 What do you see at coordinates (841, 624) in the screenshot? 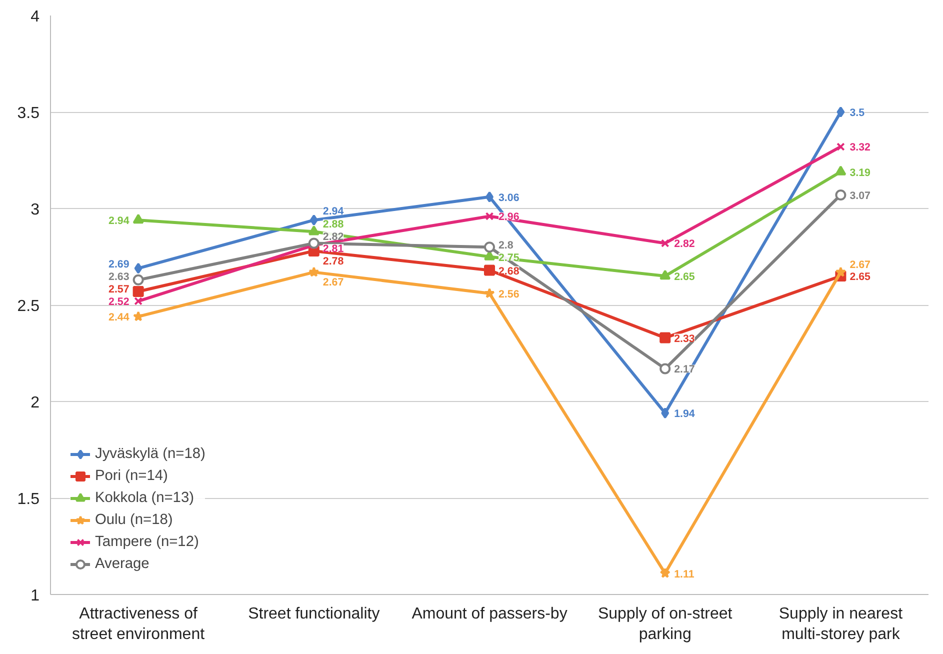
I see `x-tick-label: Supply in nearest multi-storey park` at bounding box center [841, 624].